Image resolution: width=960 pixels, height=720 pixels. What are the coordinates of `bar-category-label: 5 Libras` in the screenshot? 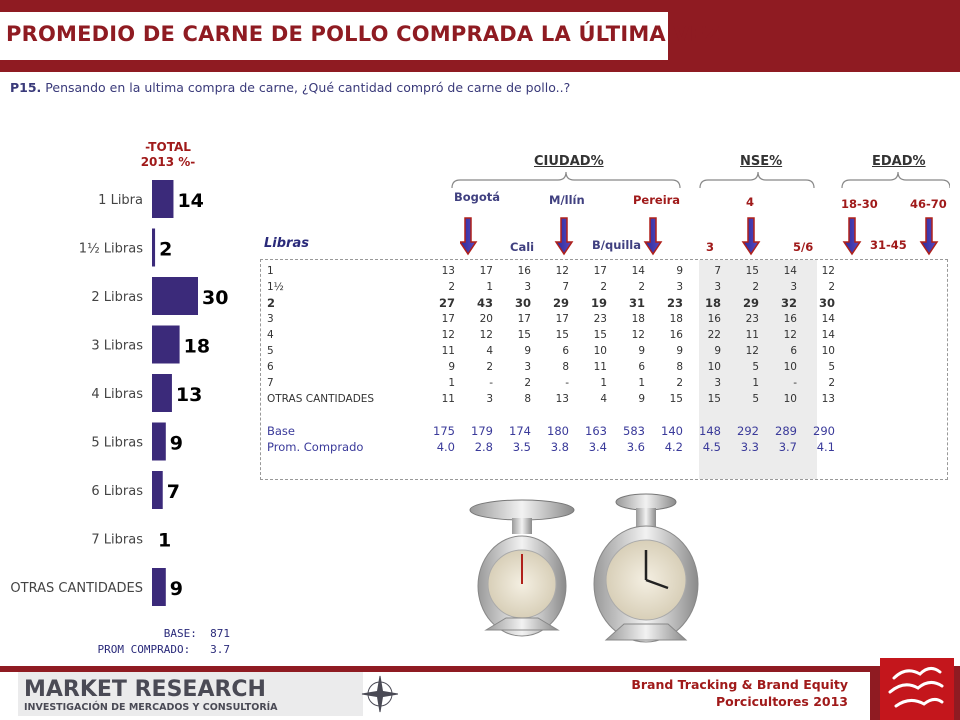 It's located at (117, 443).